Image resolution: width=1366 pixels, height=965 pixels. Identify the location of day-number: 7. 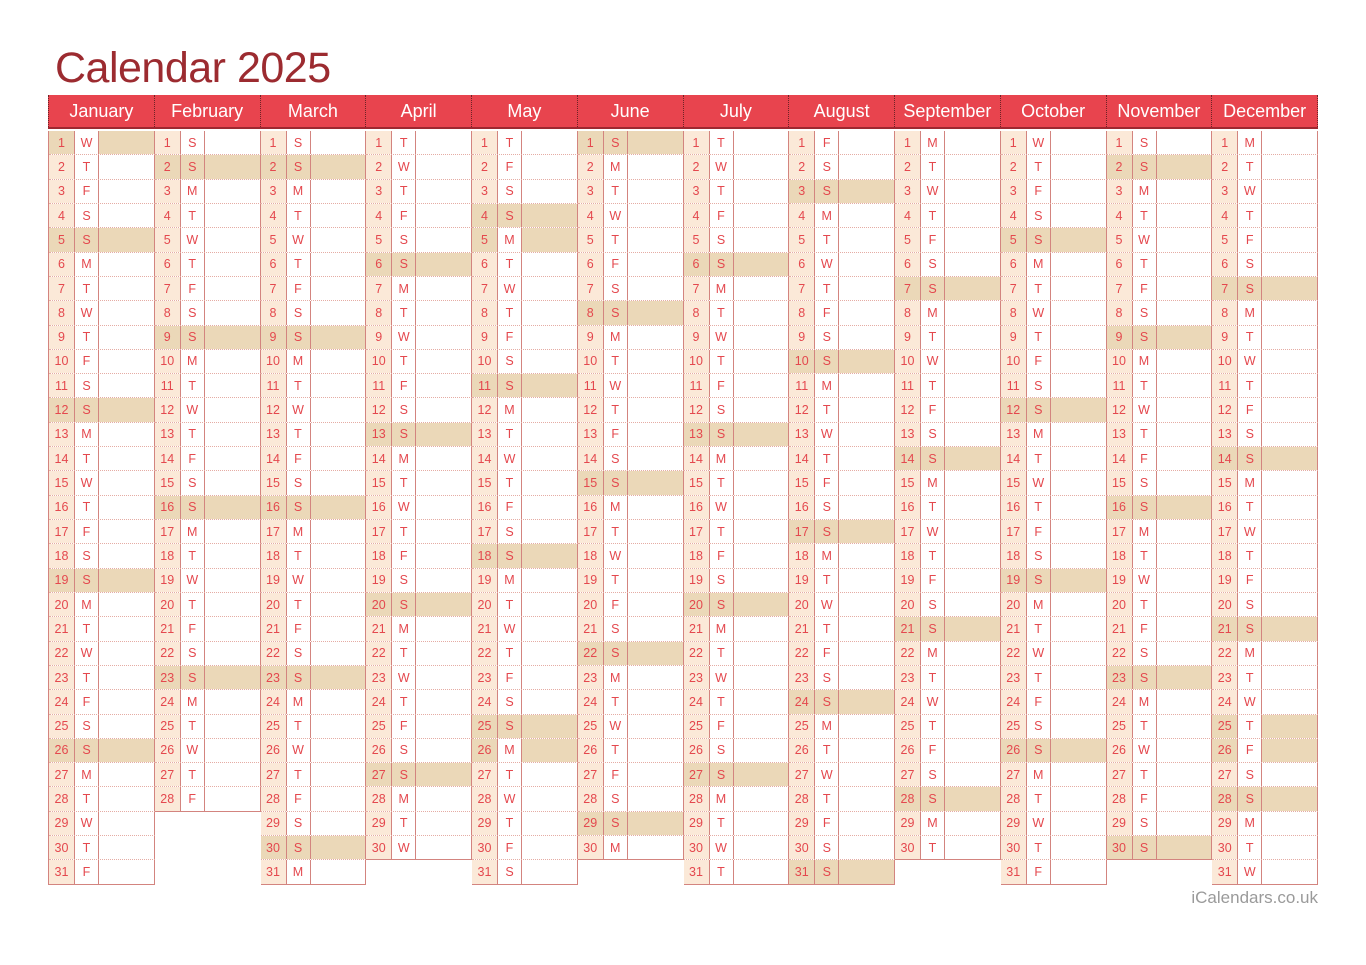
(696, 288).